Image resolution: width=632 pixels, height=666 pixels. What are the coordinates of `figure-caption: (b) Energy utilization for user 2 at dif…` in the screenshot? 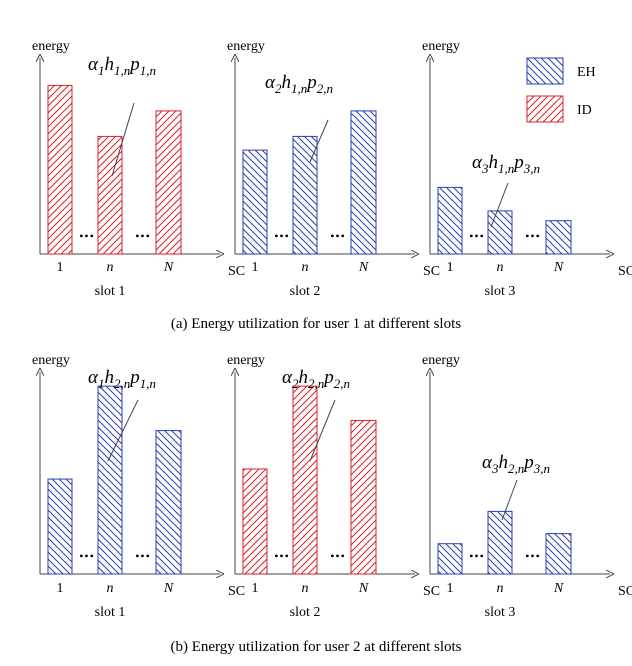 It's located at (315, 647).